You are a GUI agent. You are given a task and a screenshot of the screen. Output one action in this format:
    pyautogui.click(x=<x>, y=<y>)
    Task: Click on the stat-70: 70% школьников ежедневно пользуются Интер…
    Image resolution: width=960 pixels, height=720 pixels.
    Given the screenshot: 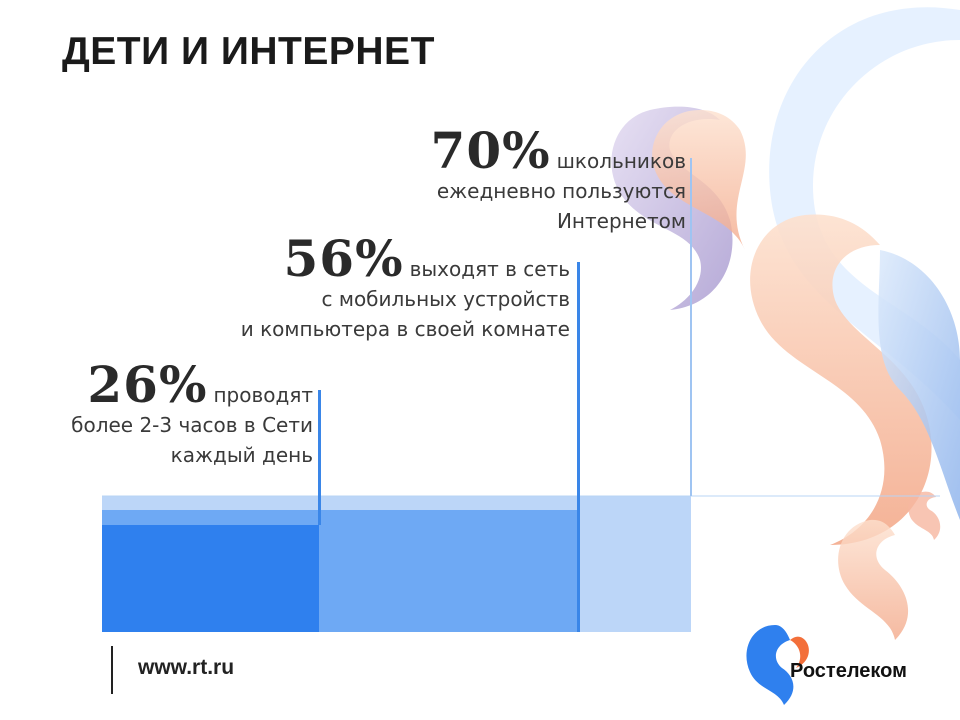 What is the action you would take?
    pyautogui.click(x=558, y=181)
    